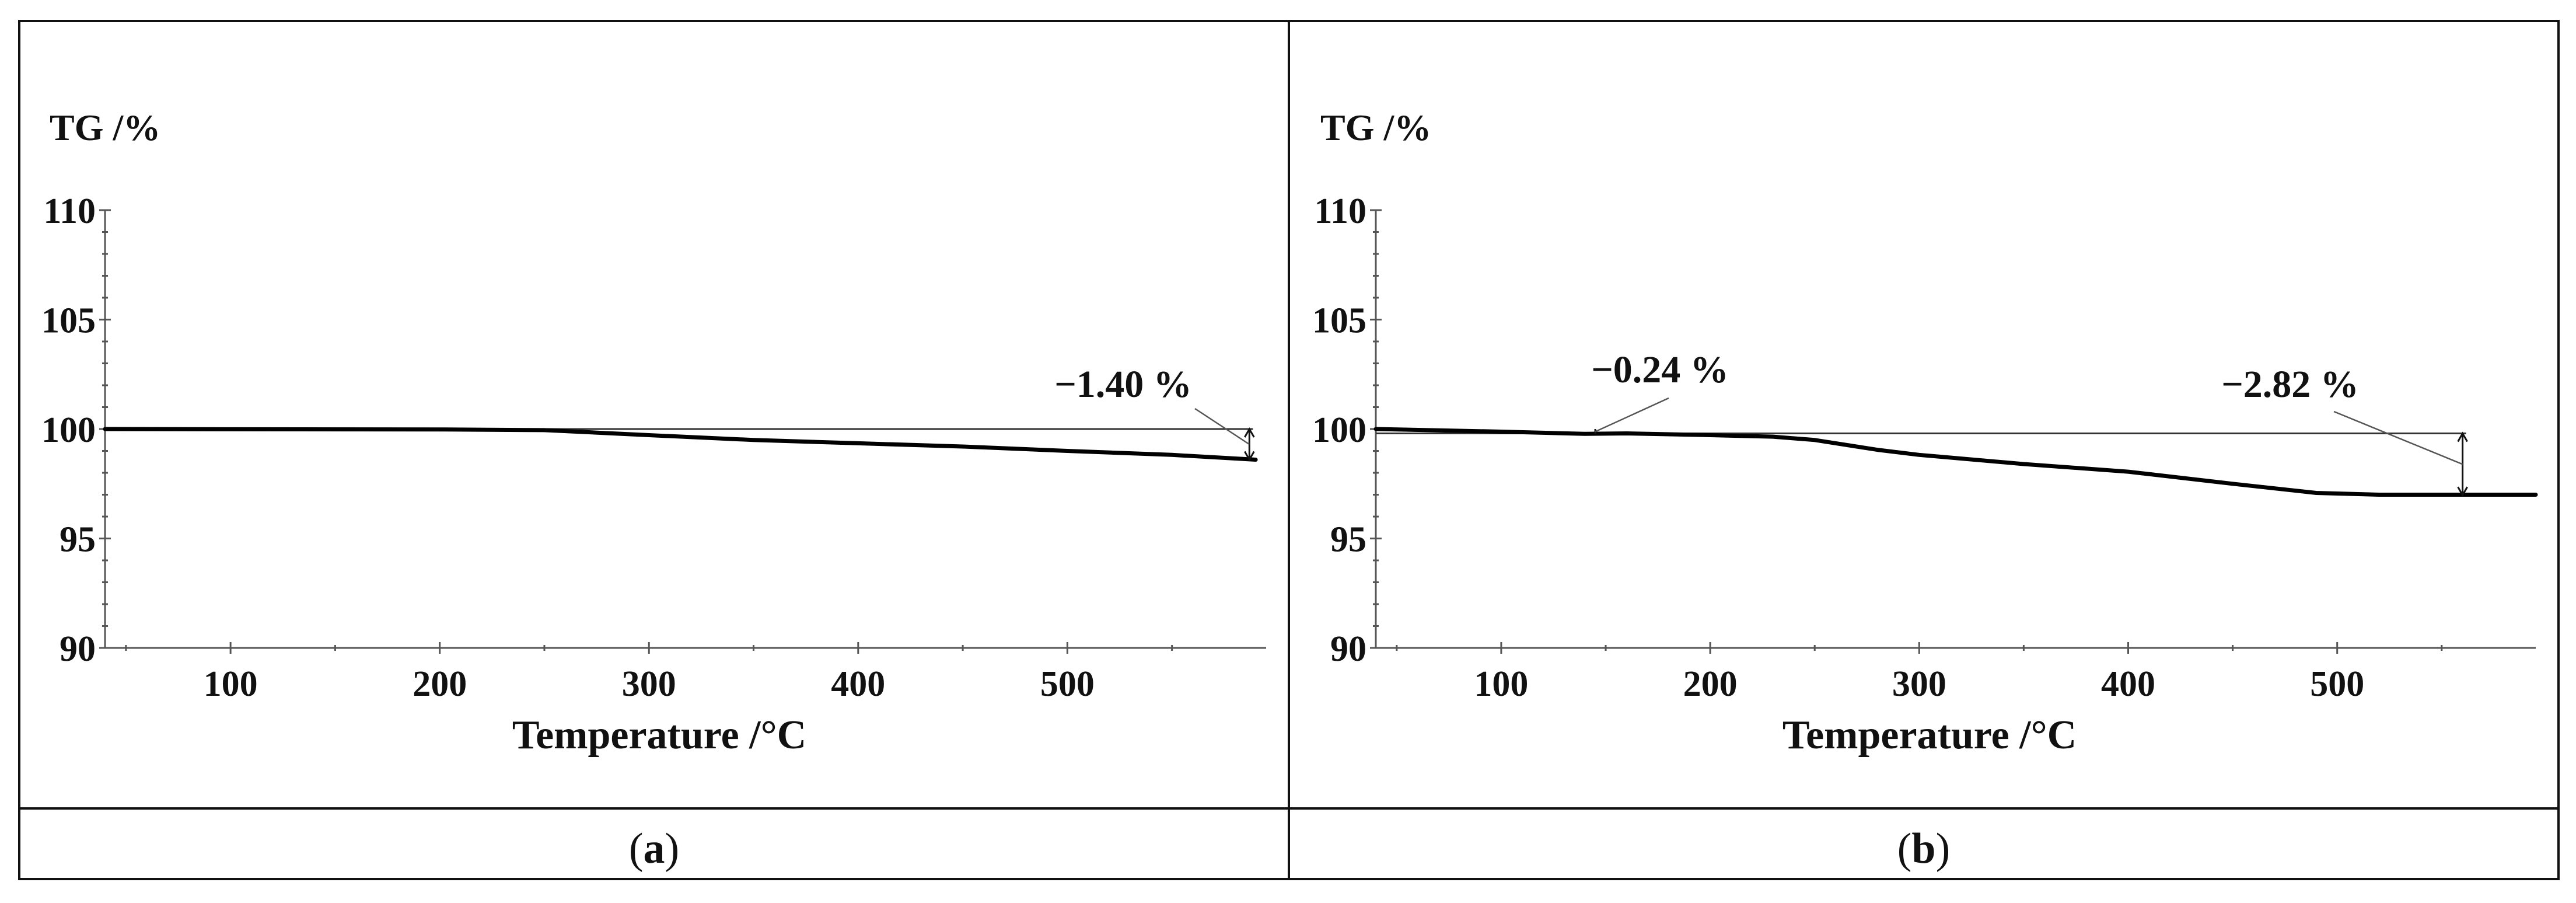 Image resolution: width=2576 pixels, height=903 pixels. What do you see at coordinates (1123, 384) in the screenshot?
I see `mass-loss-label: −1.40 %` at bounding box center [1123, 384].